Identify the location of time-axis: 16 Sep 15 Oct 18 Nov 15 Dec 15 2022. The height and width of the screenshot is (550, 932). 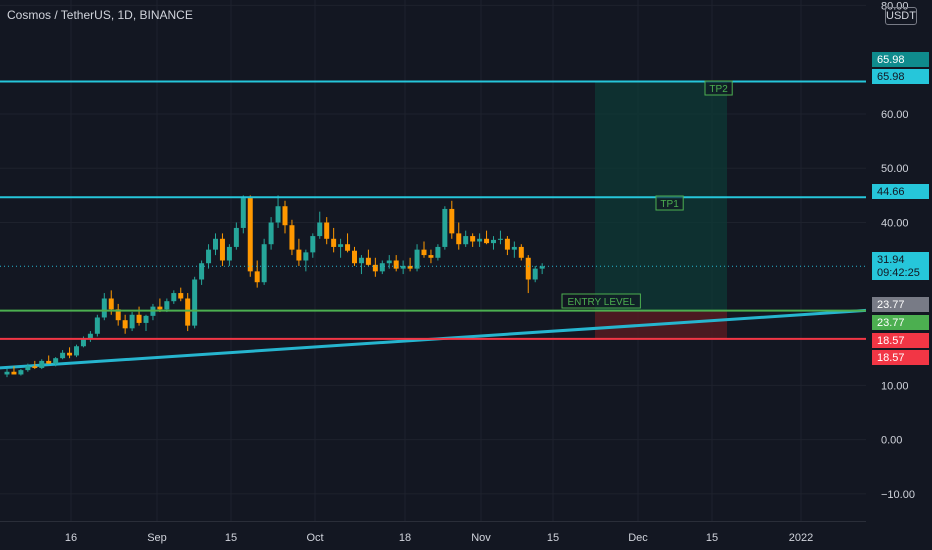
(439, 538).